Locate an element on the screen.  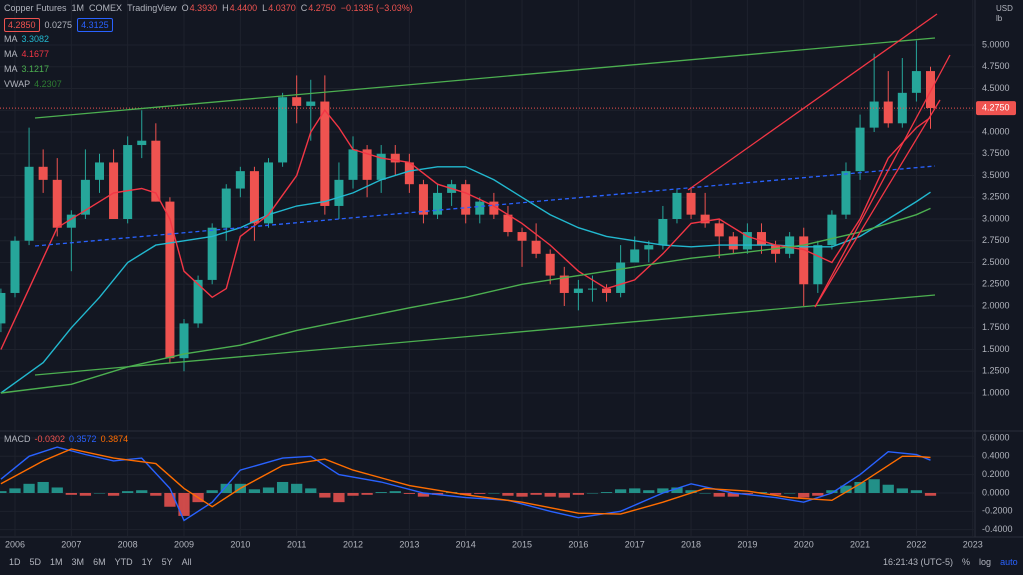
legend-item: VWAP 4.2307 is located at coordinates (33, 84).